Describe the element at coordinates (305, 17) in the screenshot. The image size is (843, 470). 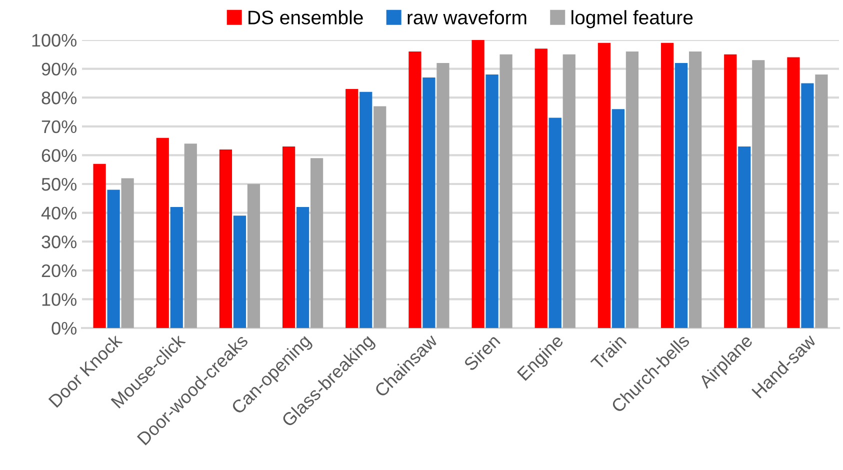
I see `legend-label: DS ensemble` at that location.